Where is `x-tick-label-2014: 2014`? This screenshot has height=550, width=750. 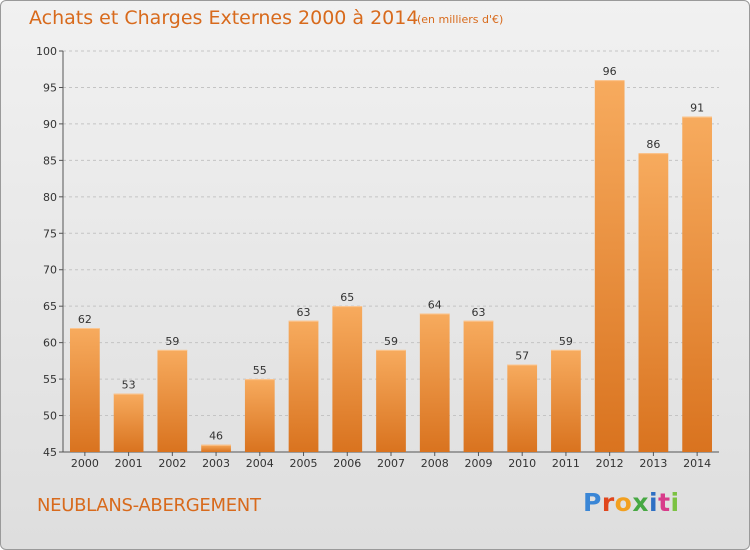
x-tick-label-2014: 2014 is located at coordinates (697, 463).